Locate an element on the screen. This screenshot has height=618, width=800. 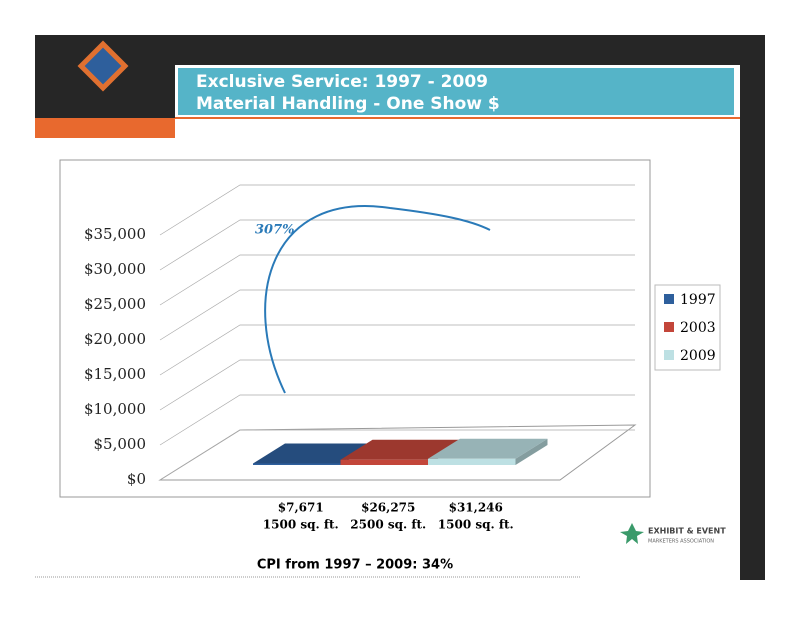
y-tick-label: $5,000 is located at coordinates (120, 444).